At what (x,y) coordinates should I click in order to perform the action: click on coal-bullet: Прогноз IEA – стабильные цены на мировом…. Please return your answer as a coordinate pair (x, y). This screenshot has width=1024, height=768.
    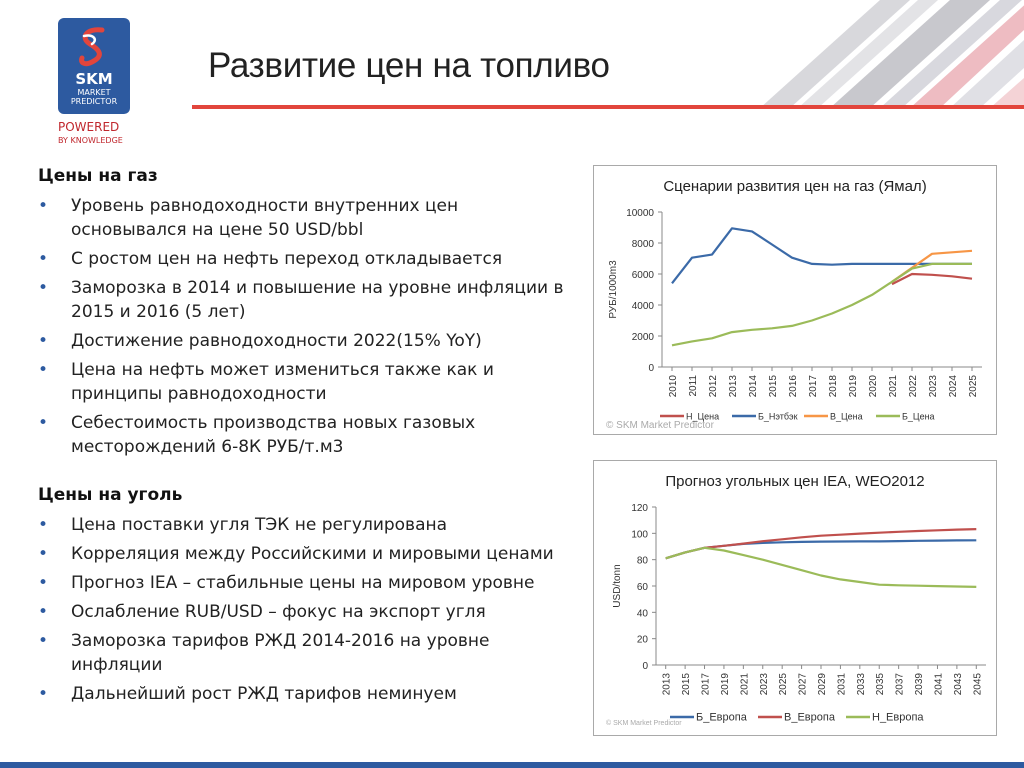
    Looking at the image, I should click on (305, 583).